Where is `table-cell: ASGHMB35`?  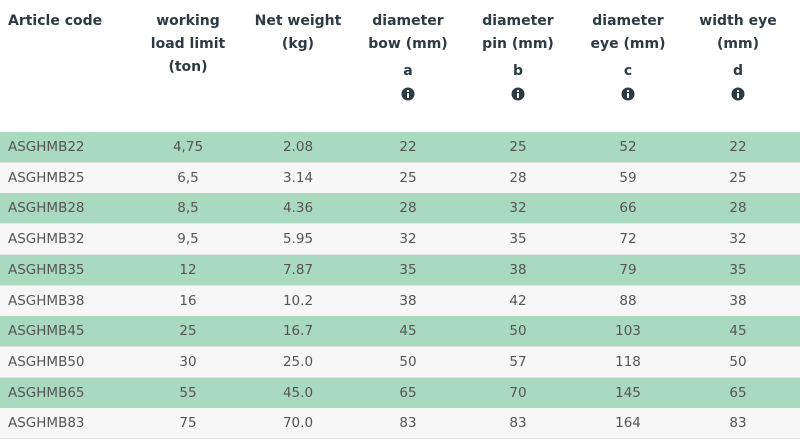
table-cell: ASGHMB35 is located at coordinates (46, 269).